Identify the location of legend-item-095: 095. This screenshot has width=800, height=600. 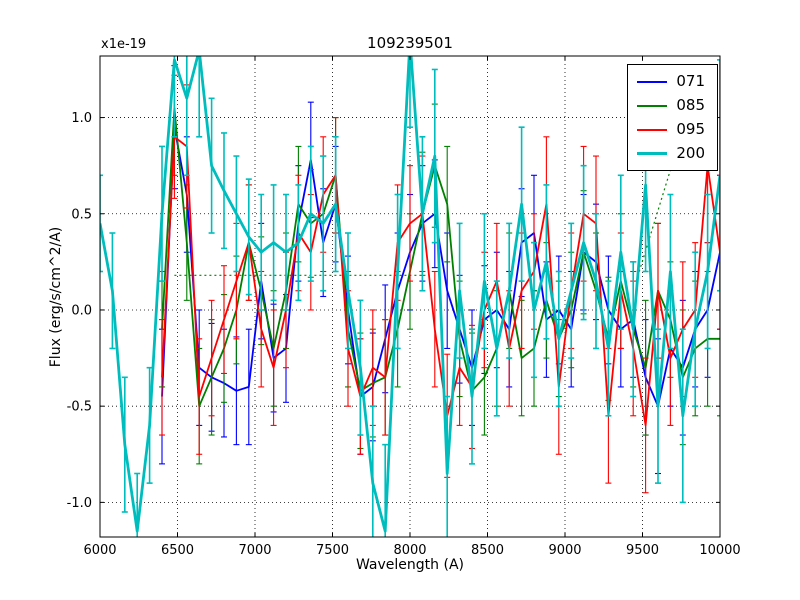
(671, 129).